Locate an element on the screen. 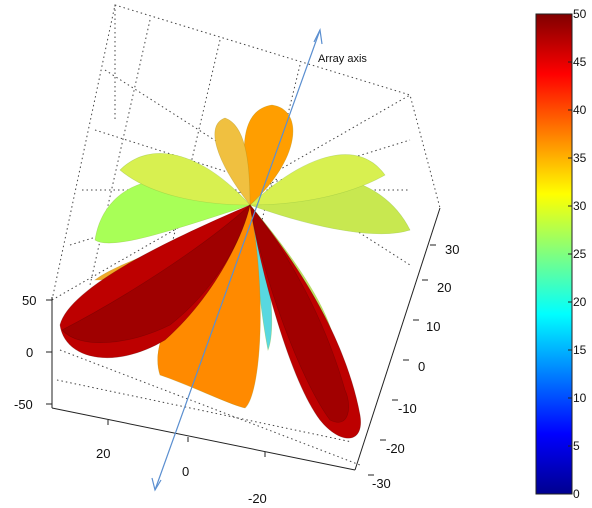  z-axis: 50 0 -50 is located at coordinates (33, 352).